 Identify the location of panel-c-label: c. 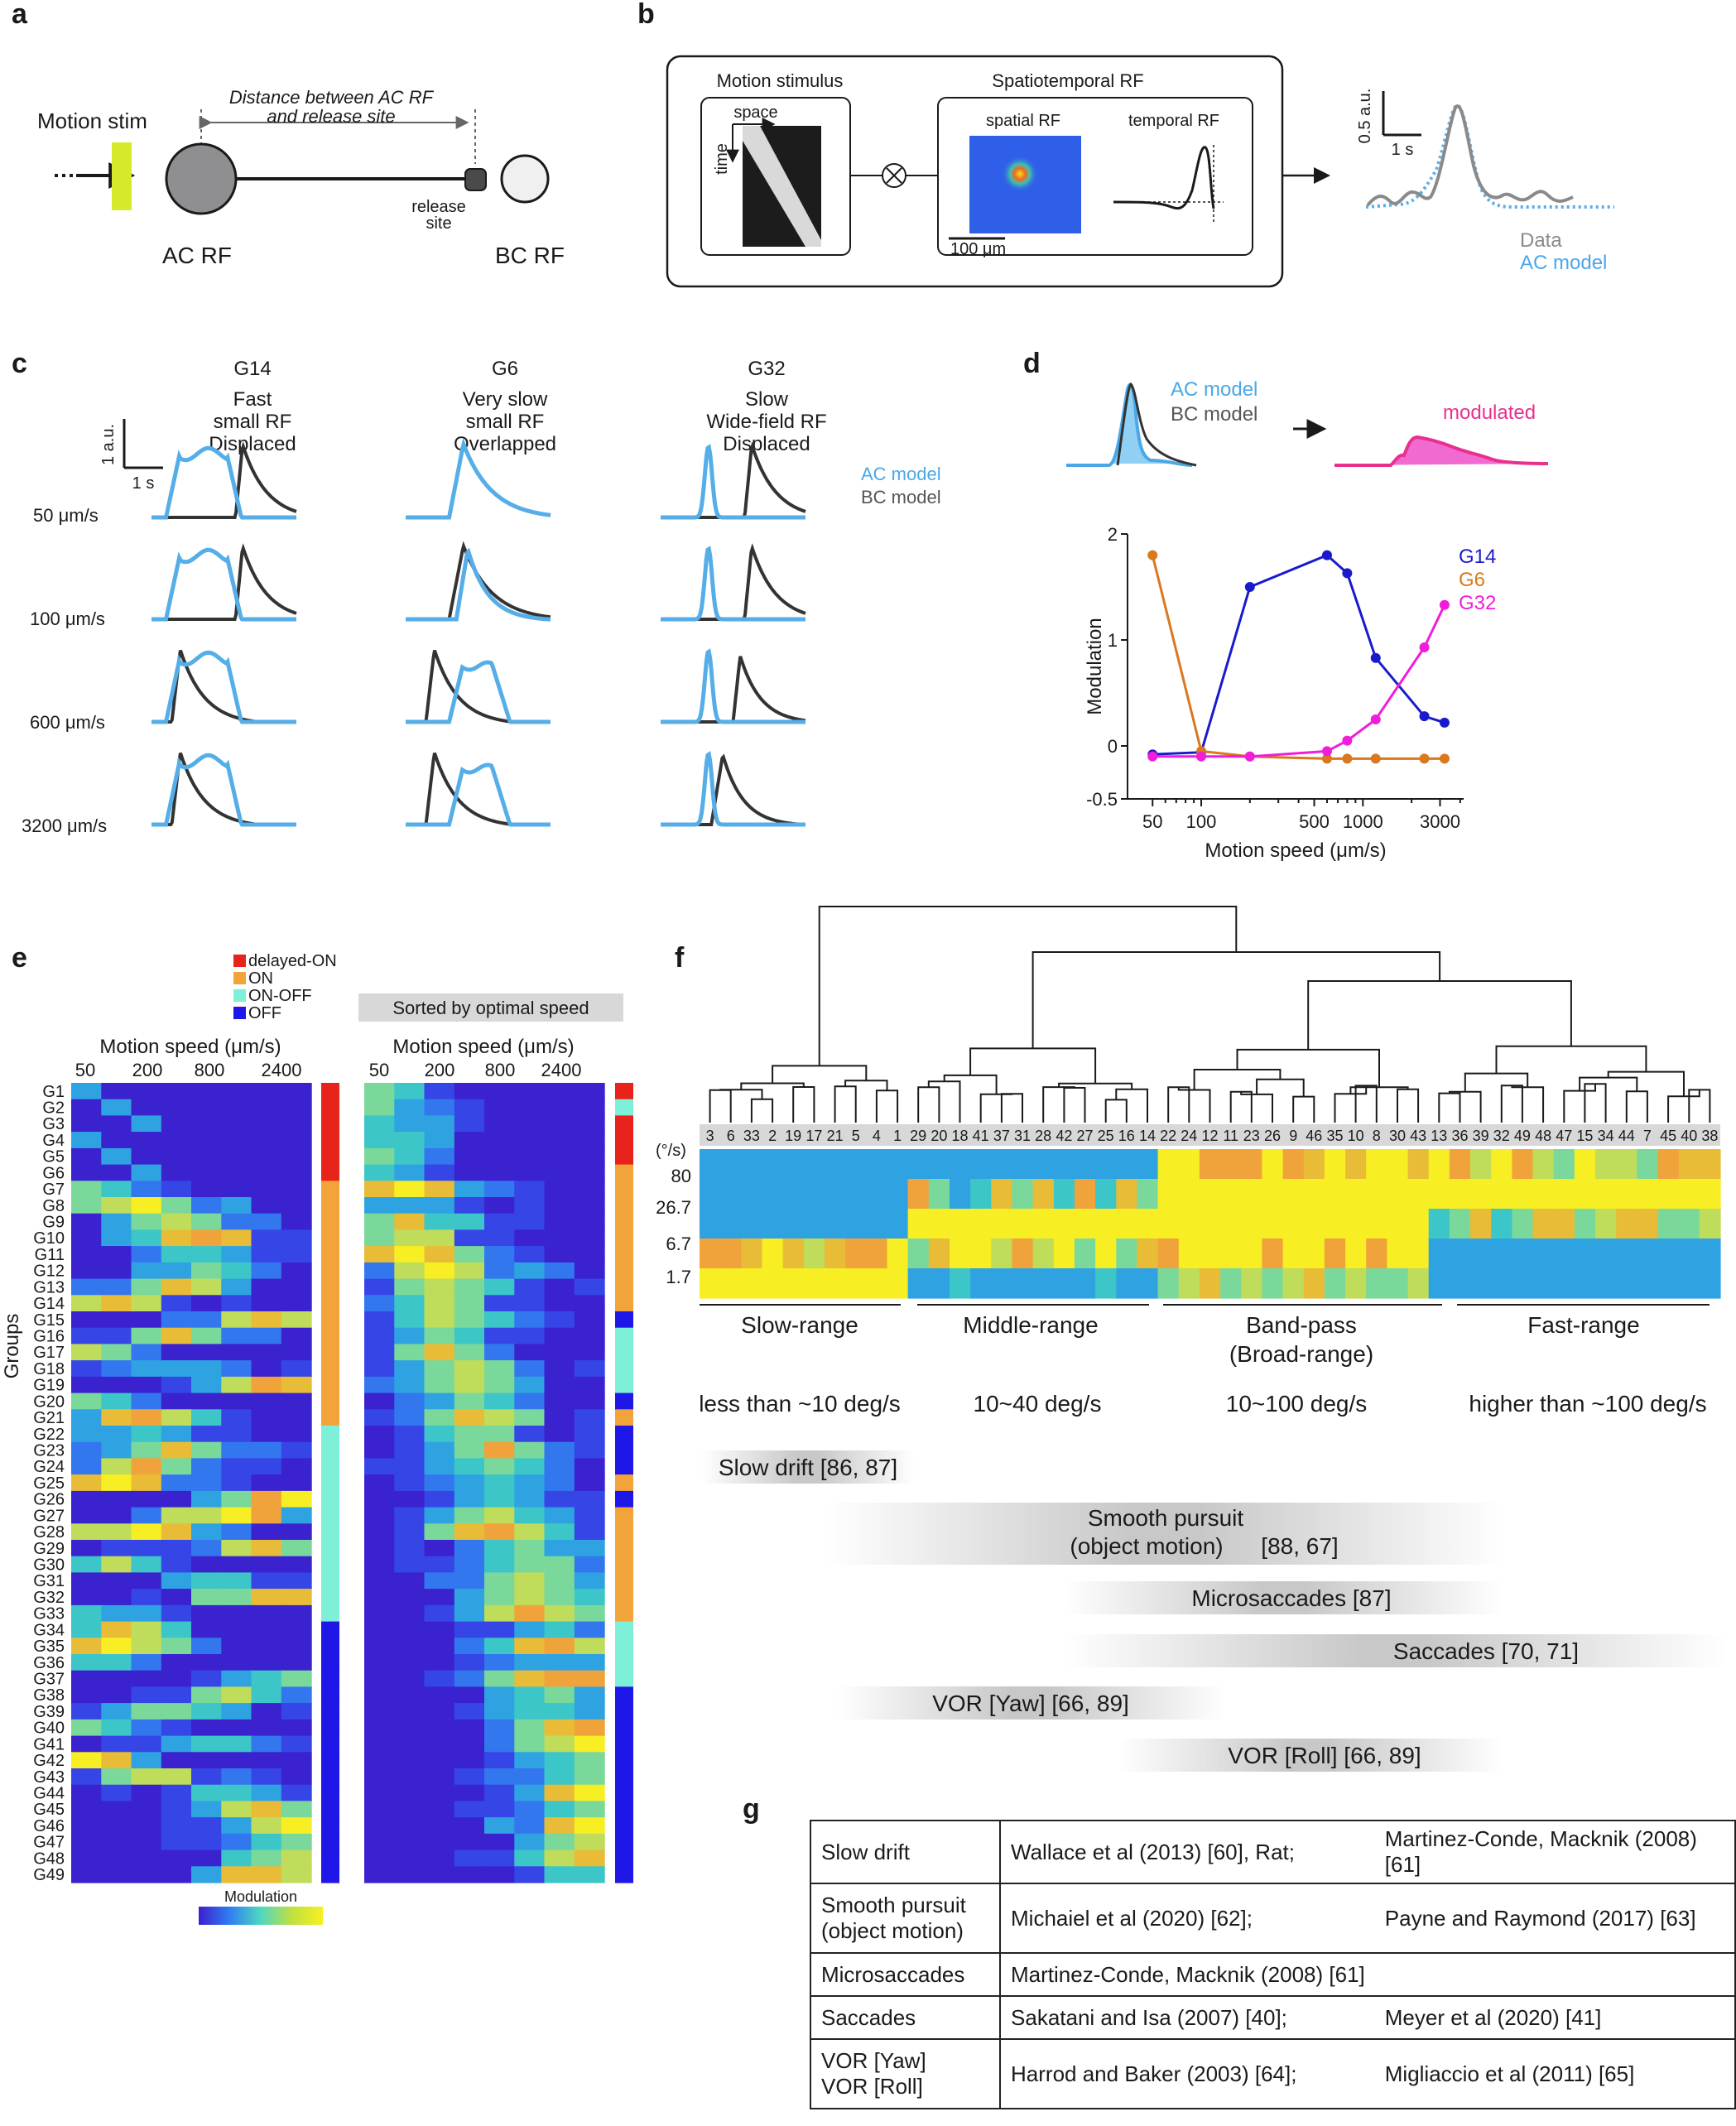
(19, 363).